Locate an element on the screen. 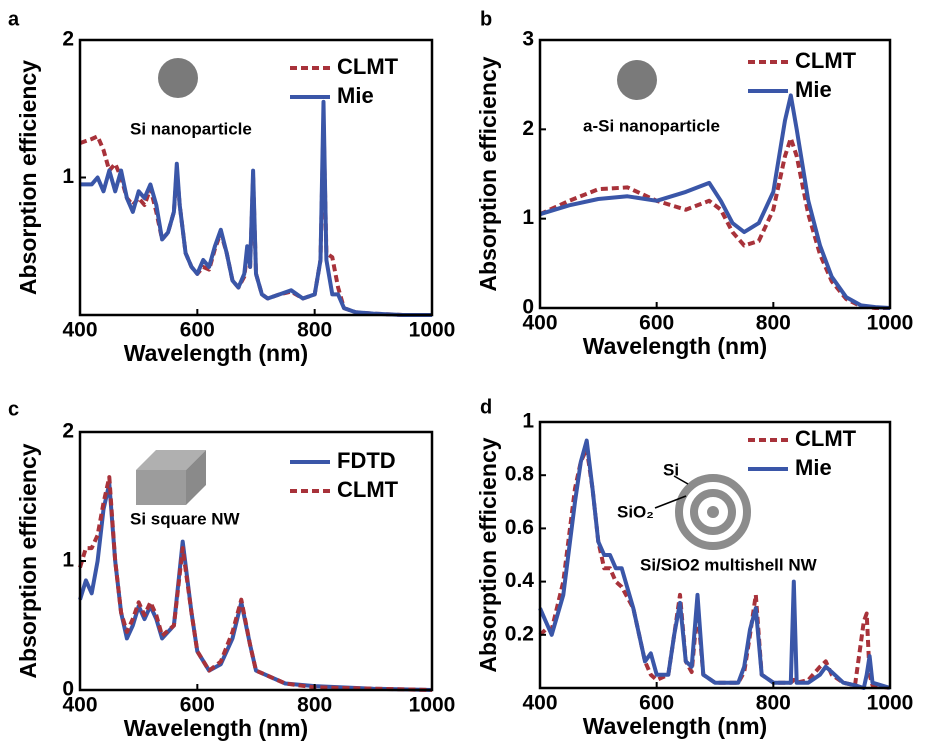  pointer-arrows is located at coordinates (671, 492).